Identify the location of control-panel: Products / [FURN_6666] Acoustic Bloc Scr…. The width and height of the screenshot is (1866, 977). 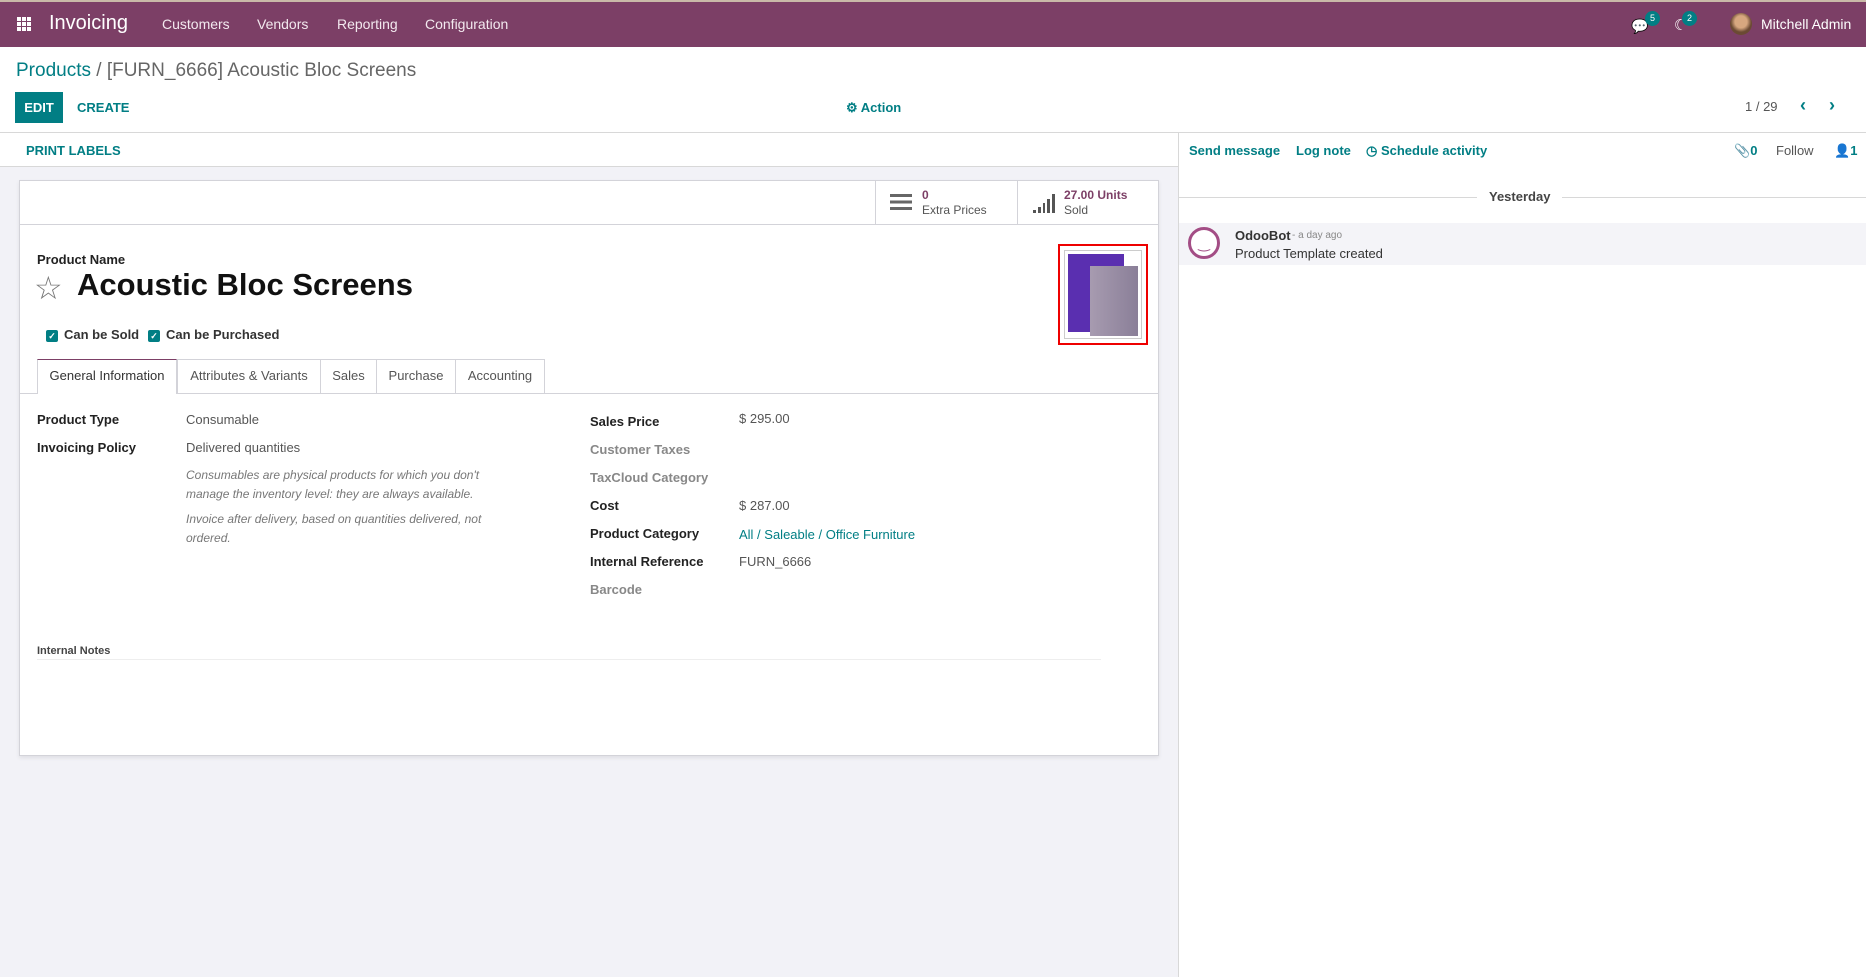
(933, 90).